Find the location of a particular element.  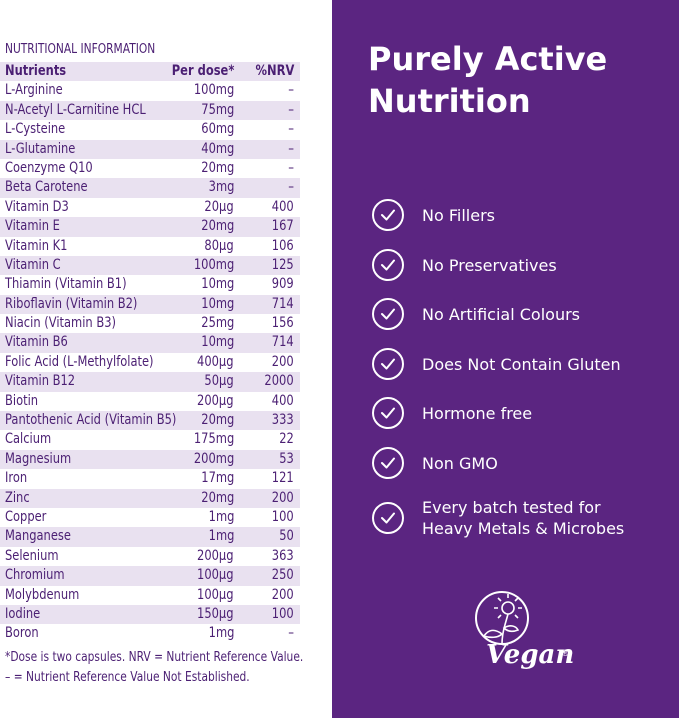

nutrient-nrv: 167 is located at coordinates (283, 226).